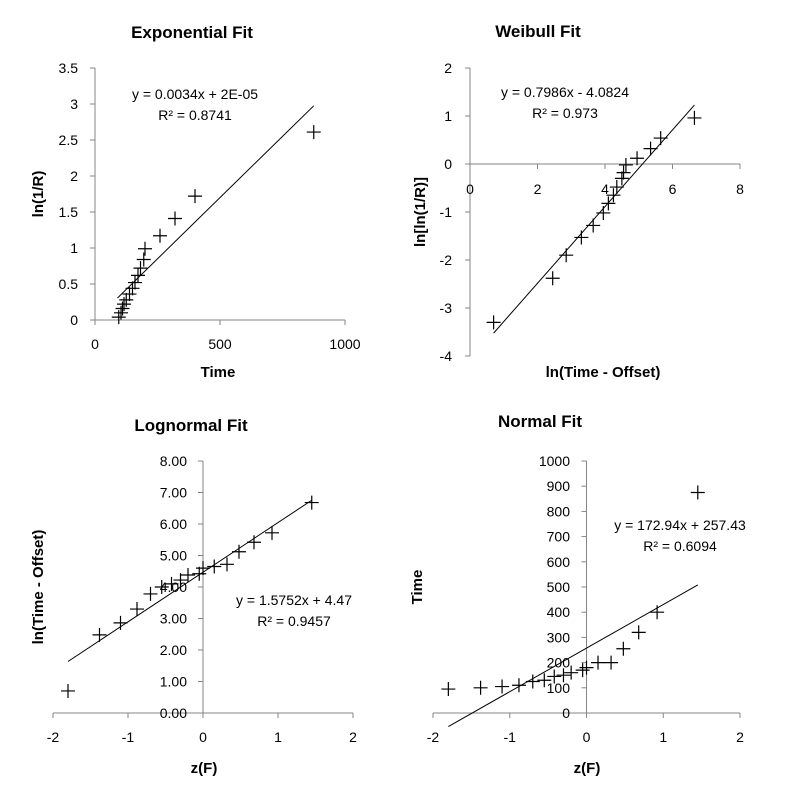  Describe the element at coordinates (559, 562) in the screenshot. I see `y-tick-label: 600` at that location.